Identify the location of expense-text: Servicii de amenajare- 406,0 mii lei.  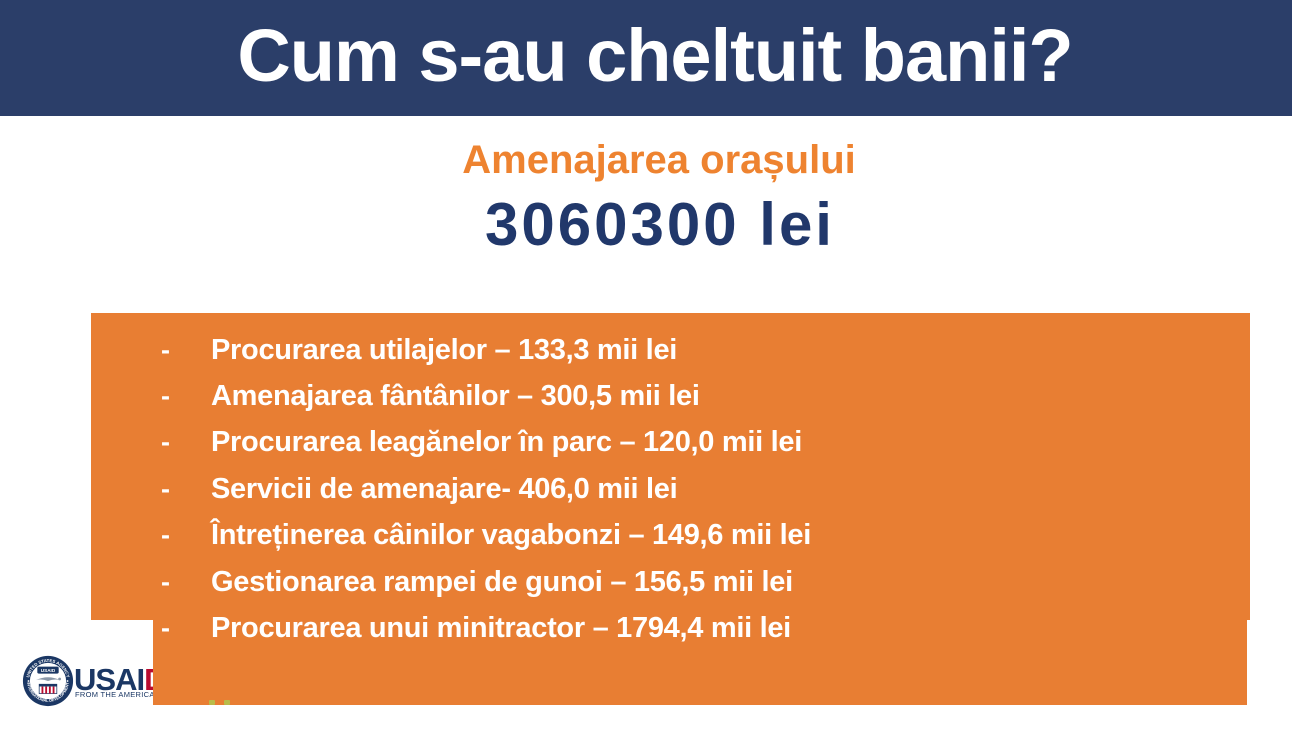
(444, 488).